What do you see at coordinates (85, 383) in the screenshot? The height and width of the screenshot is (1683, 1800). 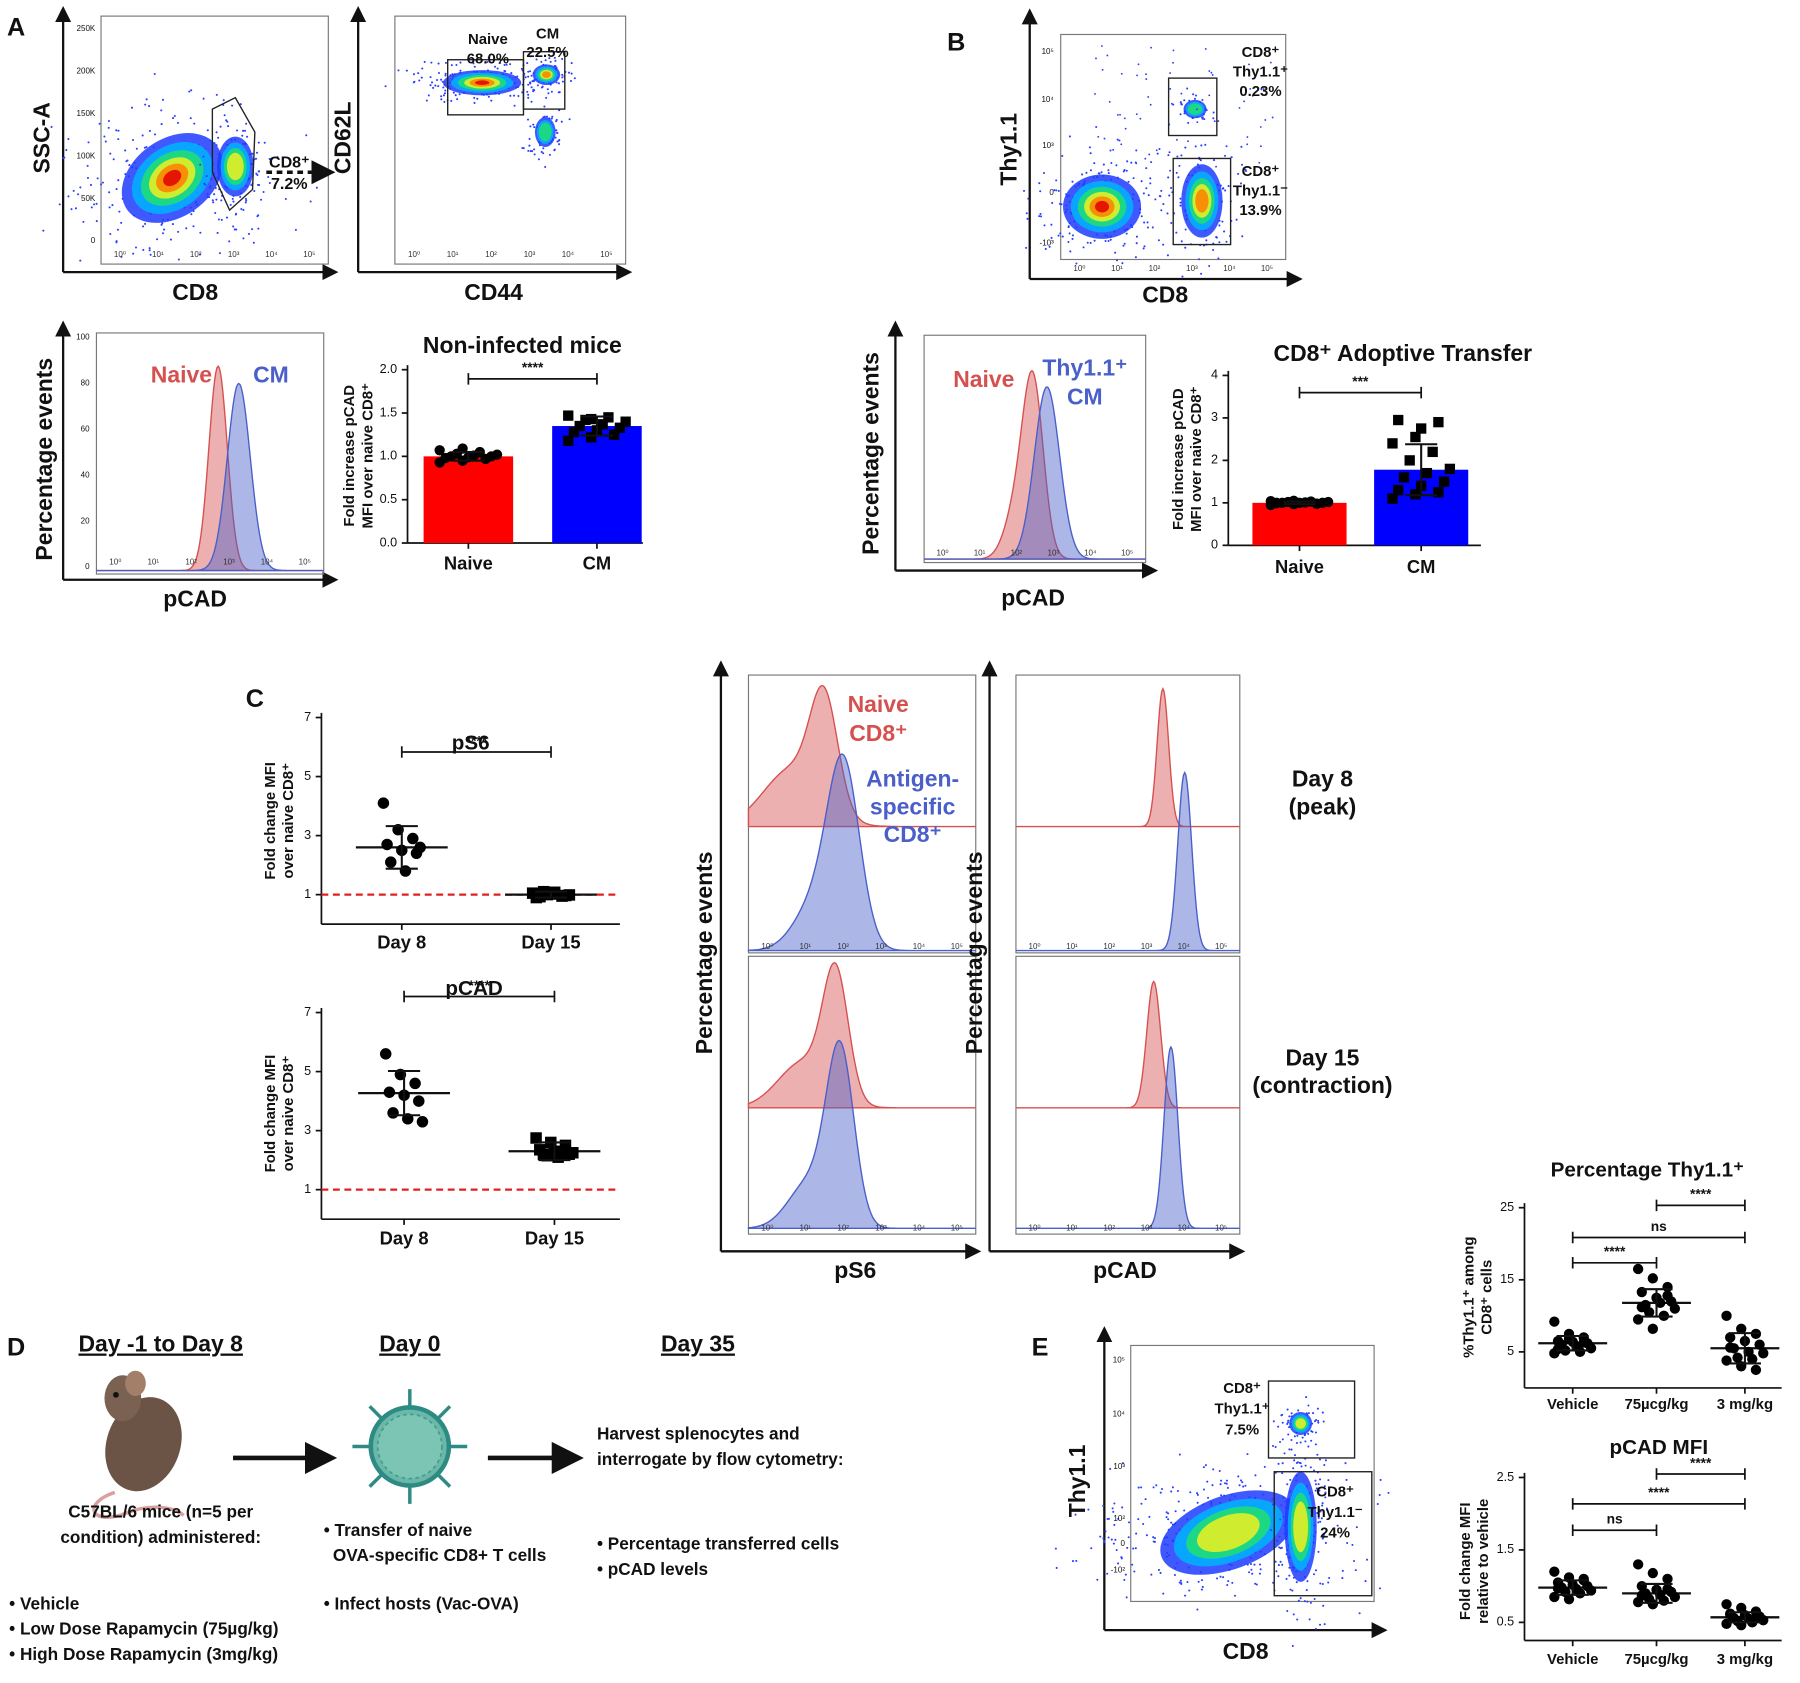 I see `y-tick-label: 80` at bounding box center [85, 383].